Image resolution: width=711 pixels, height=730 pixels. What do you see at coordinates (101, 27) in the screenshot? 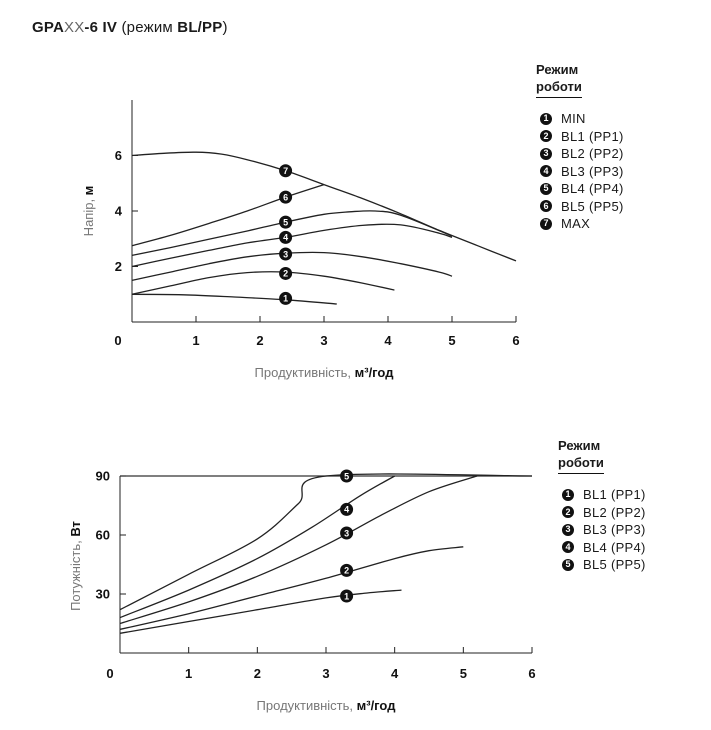
I see `model-suffix: -6 IV` at bounding box center [101, 27].